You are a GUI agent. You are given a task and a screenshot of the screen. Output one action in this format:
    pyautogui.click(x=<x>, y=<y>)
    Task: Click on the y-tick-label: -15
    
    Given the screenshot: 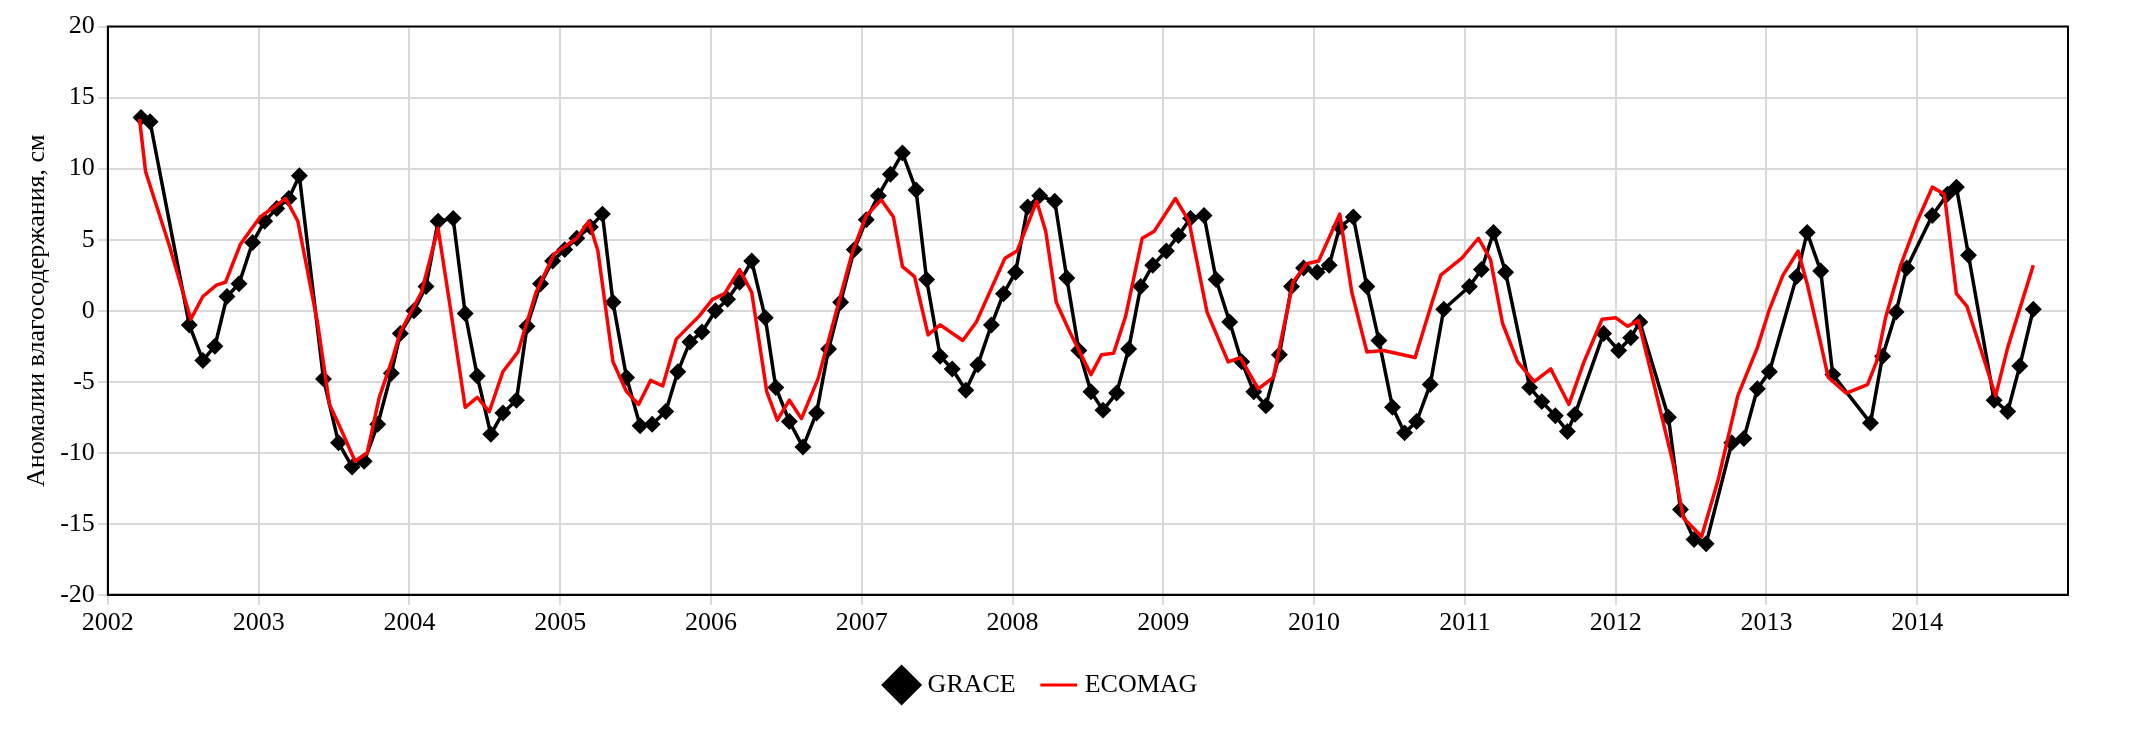 What is the action you would take?
    pyautogui.click(x=77, y=522)
    